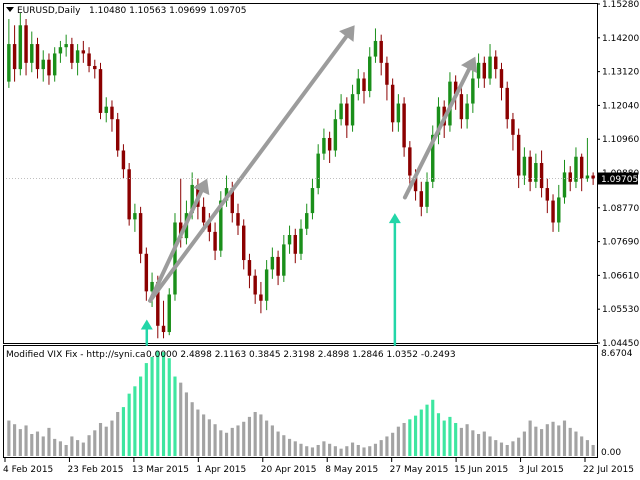 This screenshot has height=480, width=640. I want to click on indicator-axis-bottom: 0.00, so click(611, 453).